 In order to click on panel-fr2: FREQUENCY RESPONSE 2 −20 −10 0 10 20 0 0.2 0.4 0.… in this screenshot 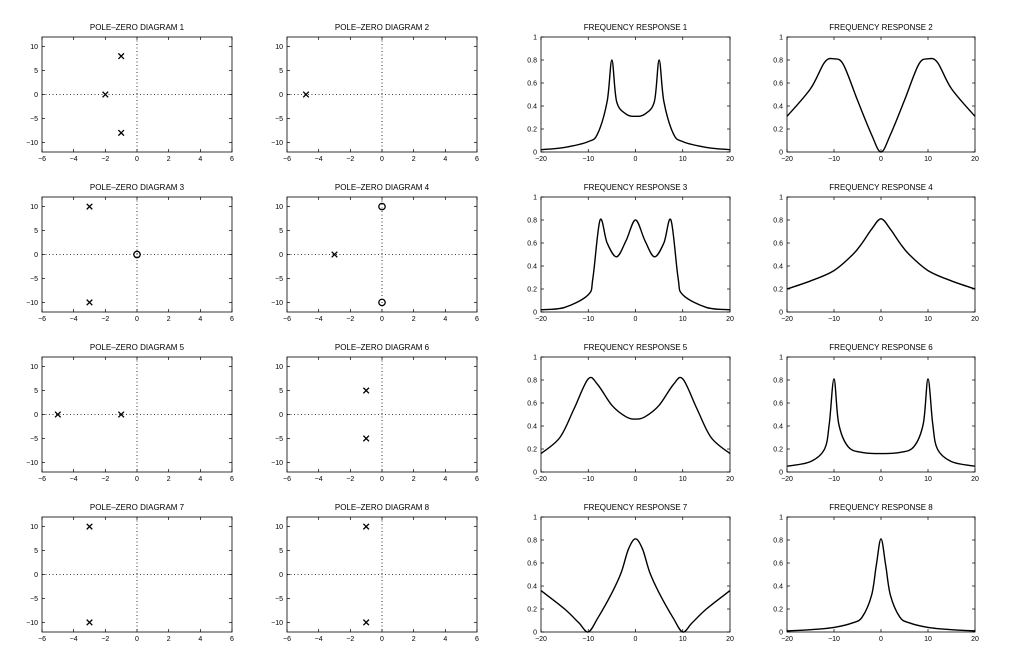, I will do `click(876, 93)`.